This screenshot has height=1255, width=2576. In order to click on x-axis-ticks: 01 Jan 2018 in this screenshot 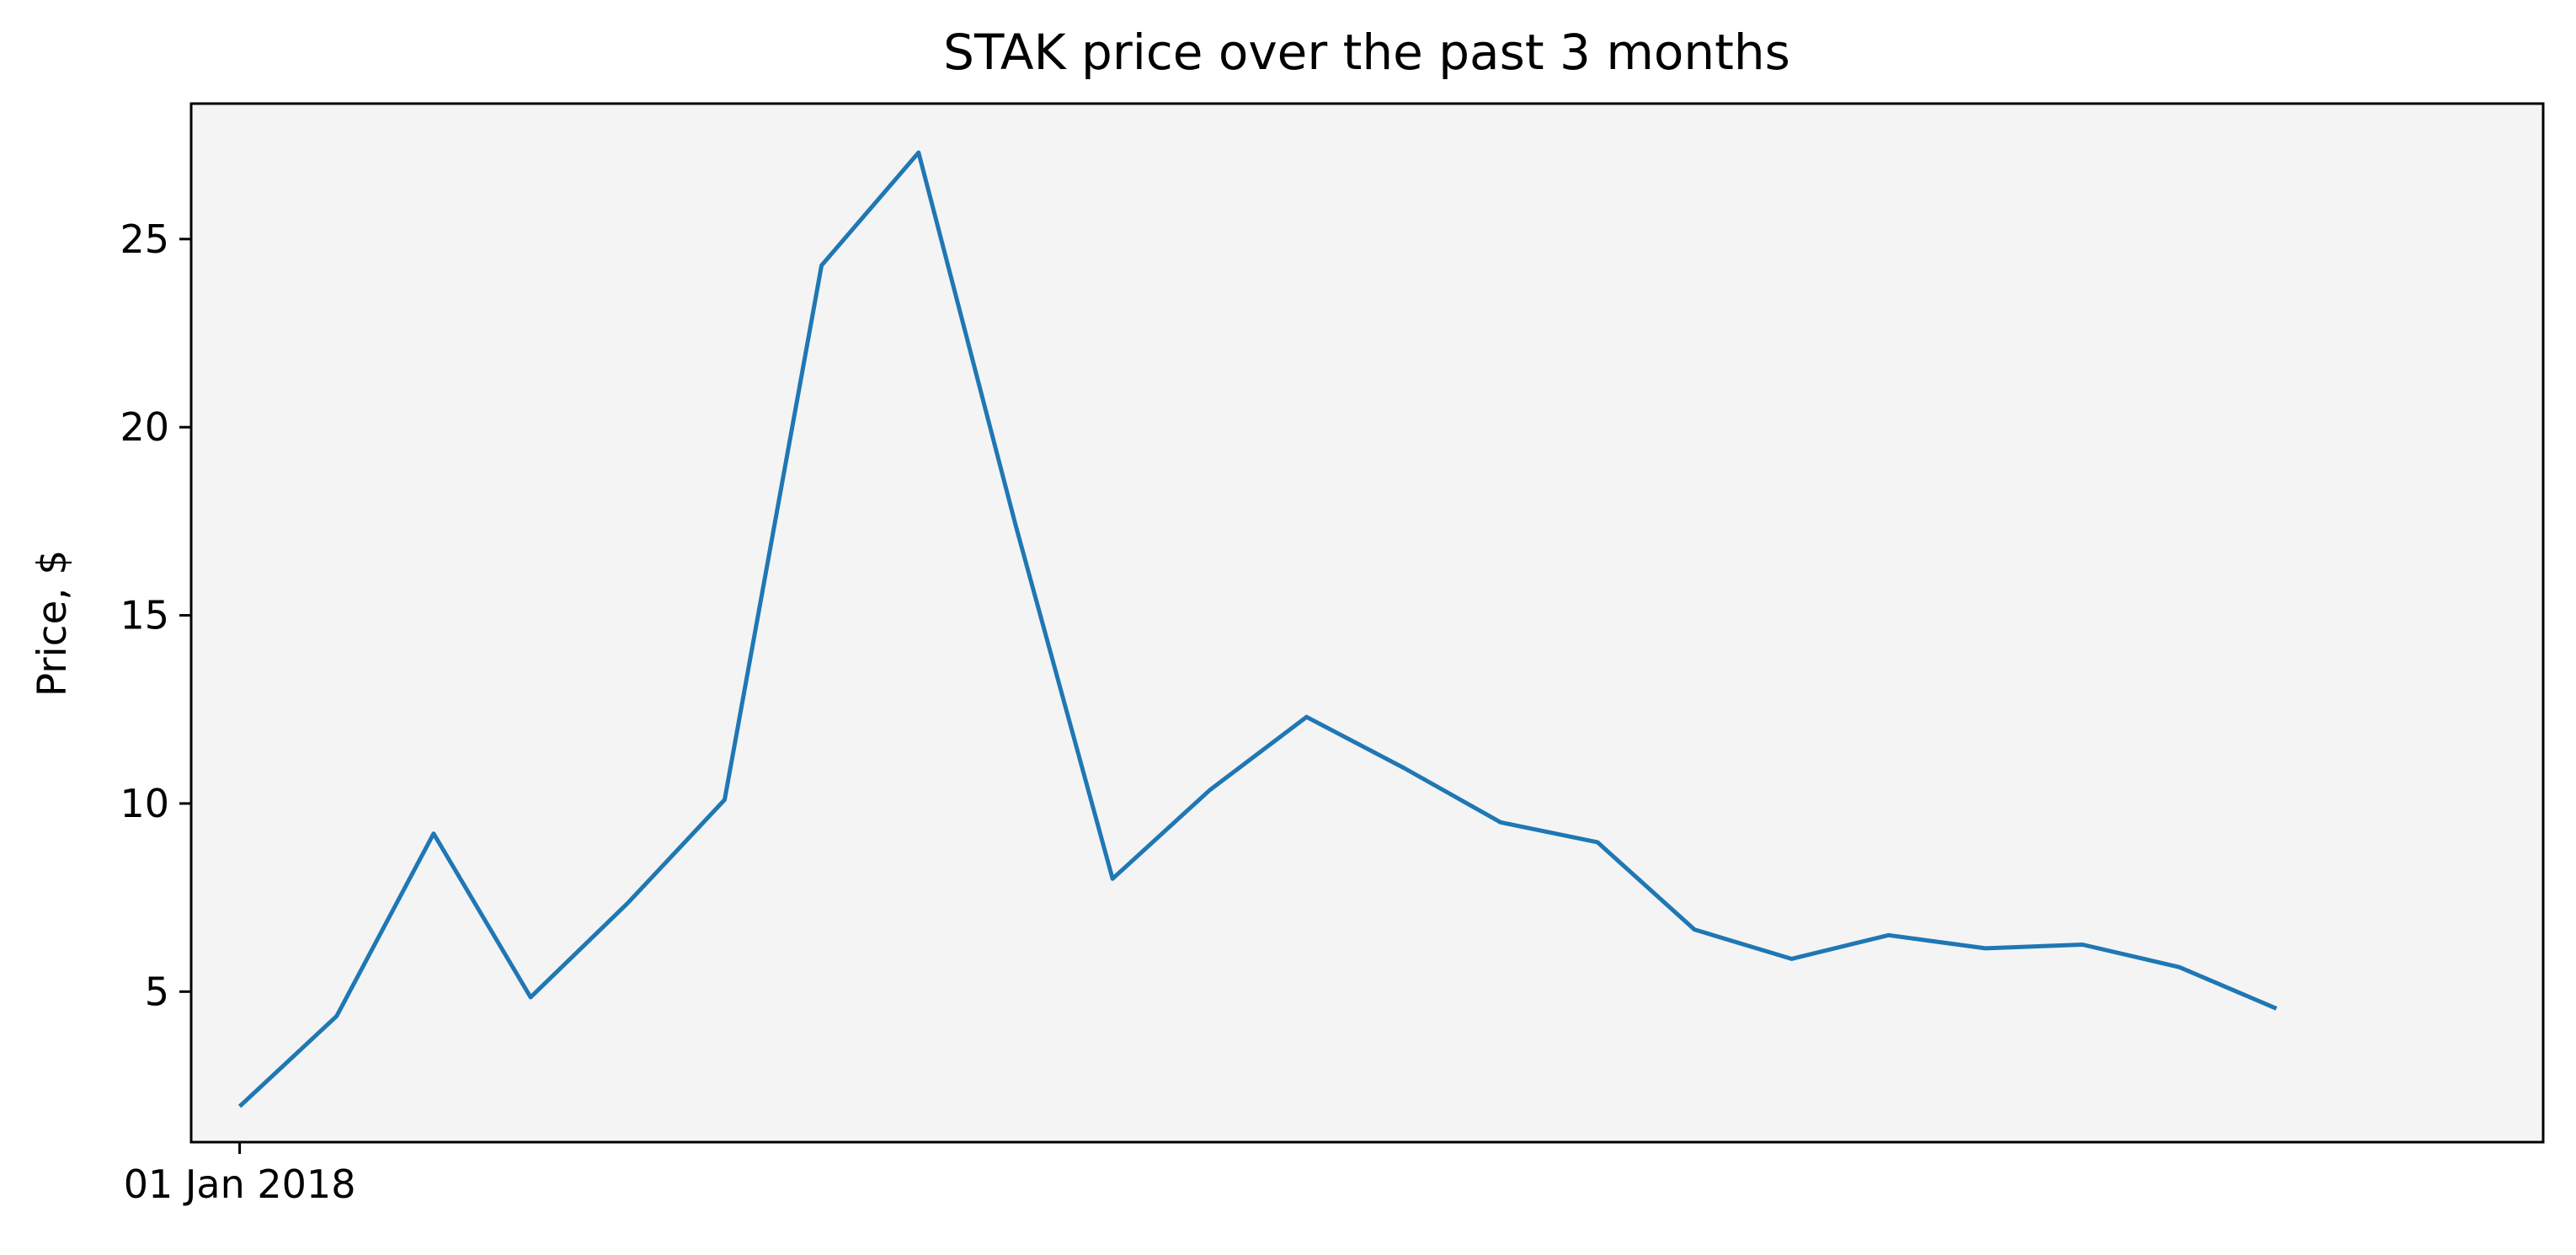, I will do `click(240, 1174)`.